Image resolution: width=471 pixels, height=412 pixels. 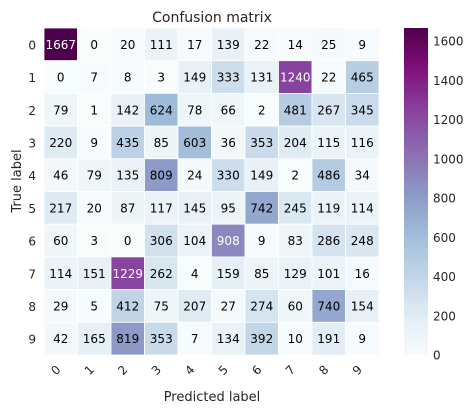 I want to click on cell-value-label: 78, so click(x=194, y=110).